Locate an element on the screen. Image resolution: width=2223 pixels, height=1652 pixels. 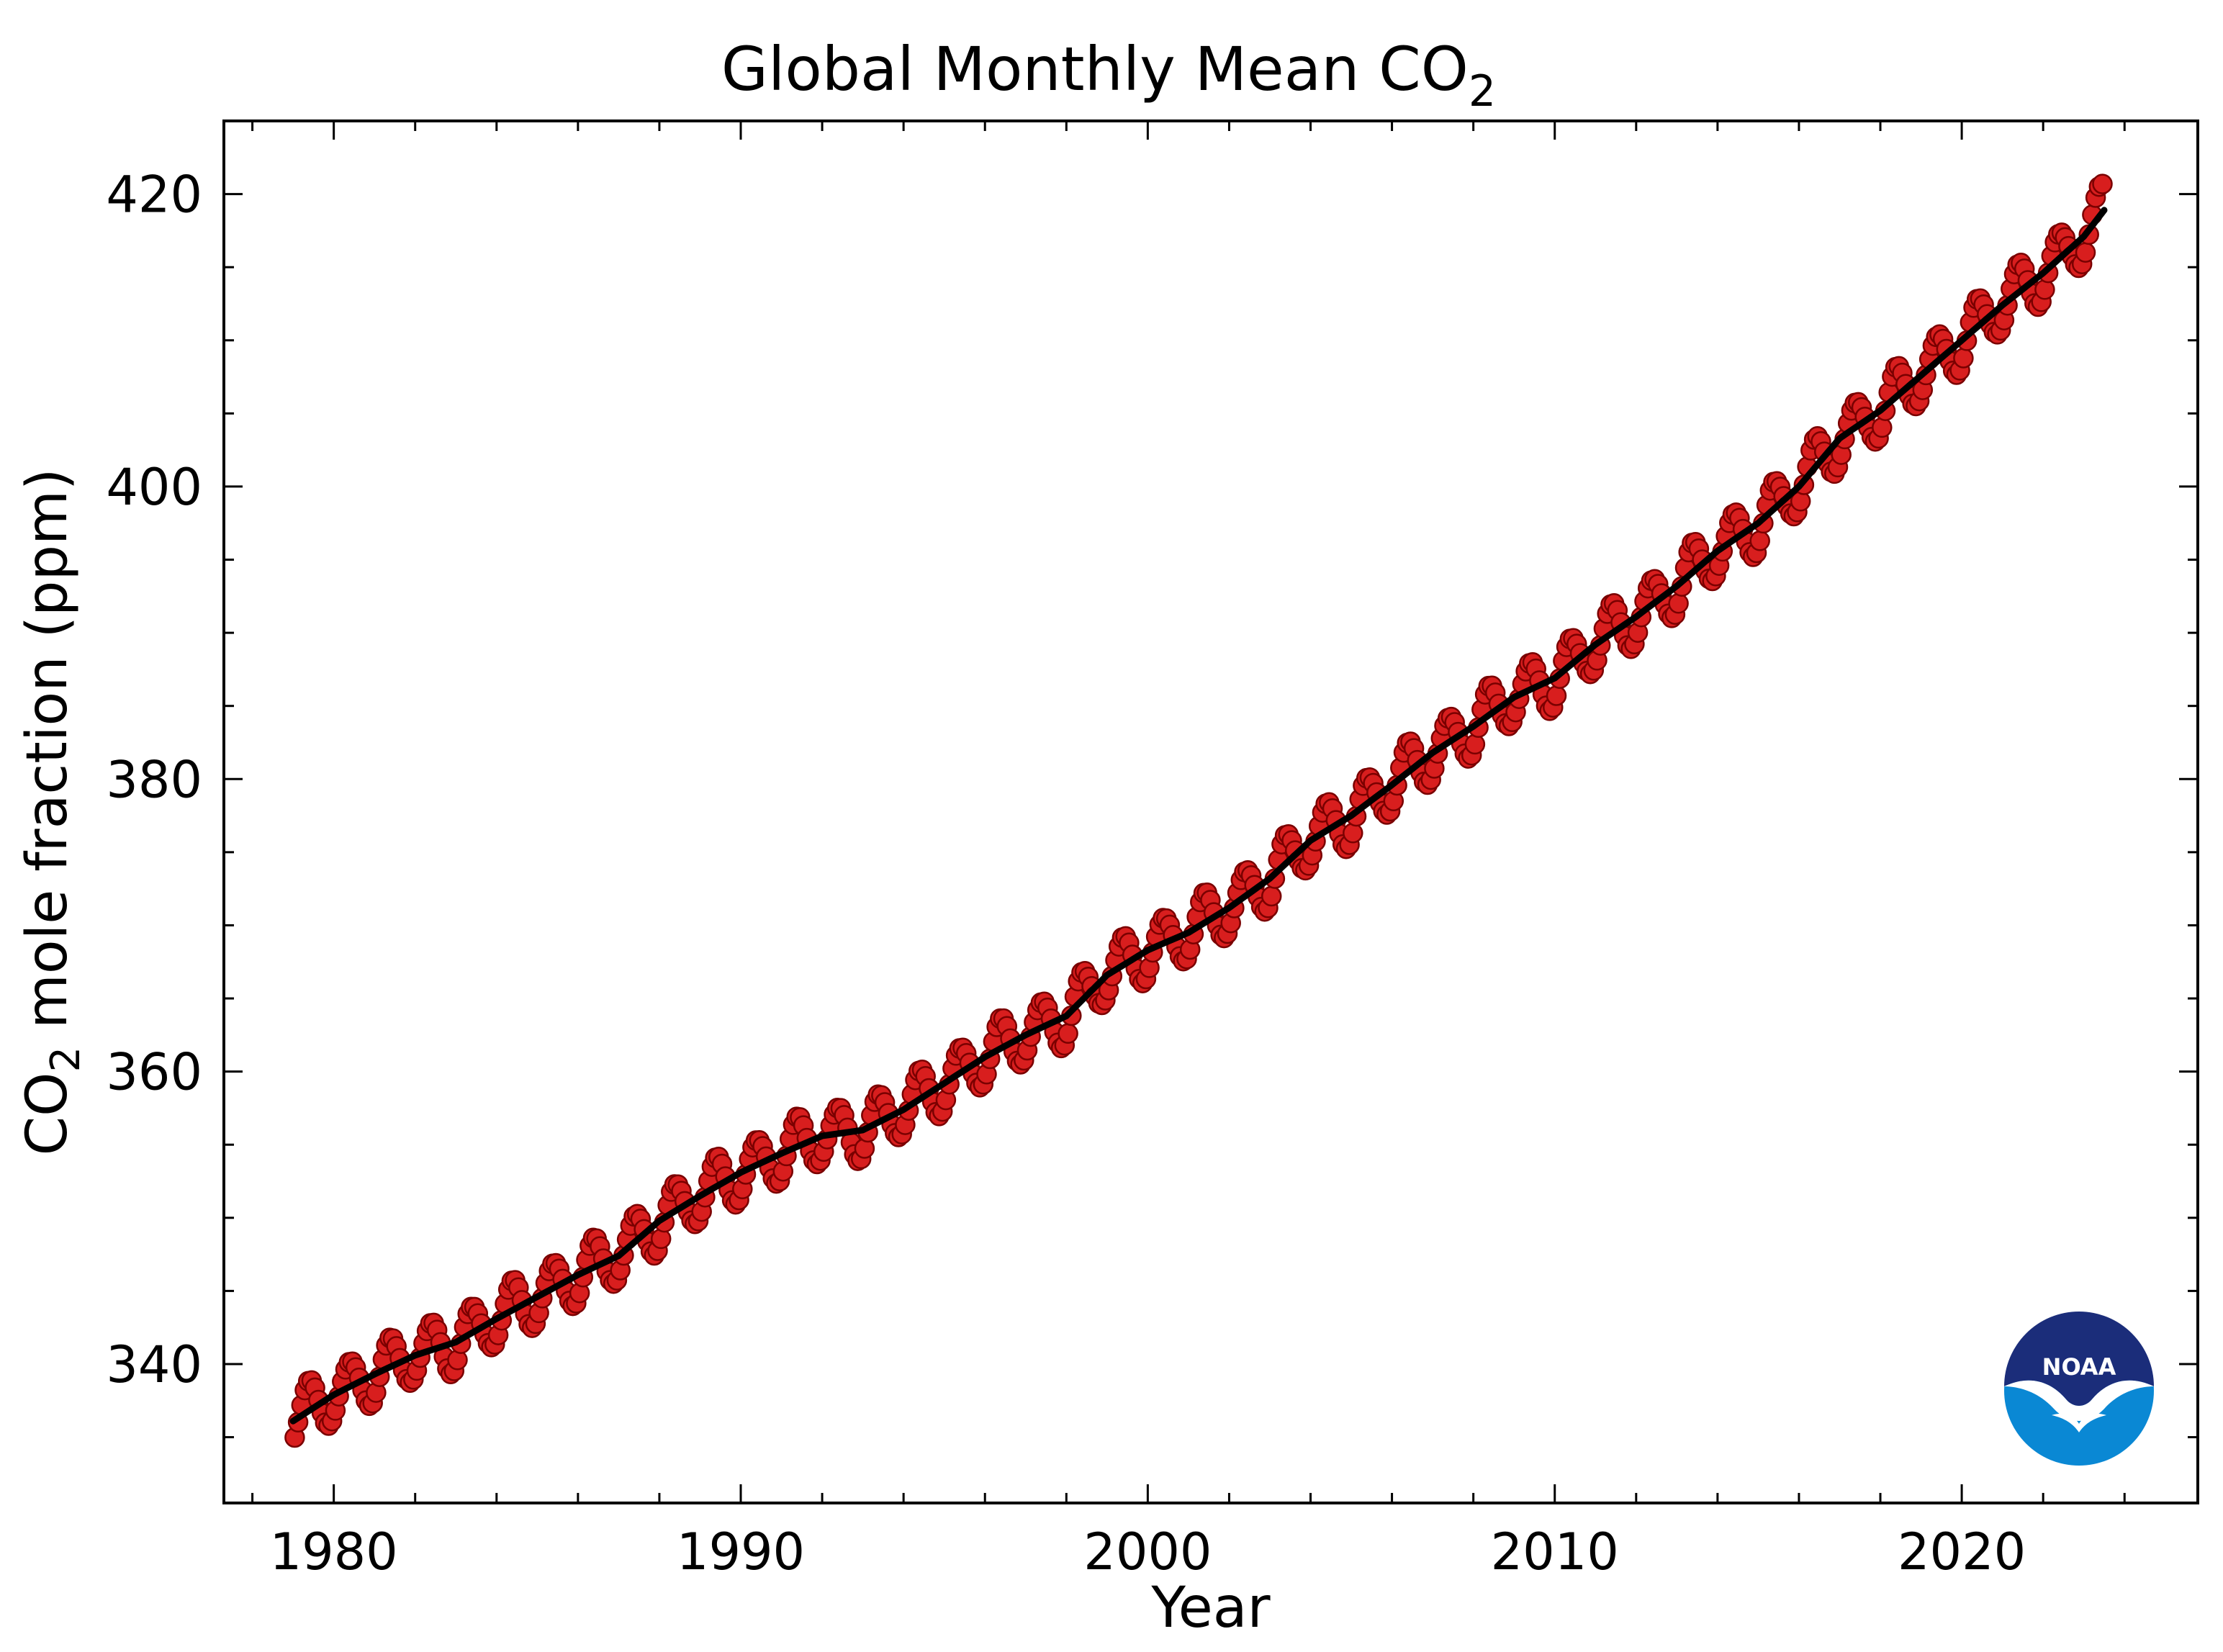
x-tick-label: 1980 is located at coordinates (334, 1552).